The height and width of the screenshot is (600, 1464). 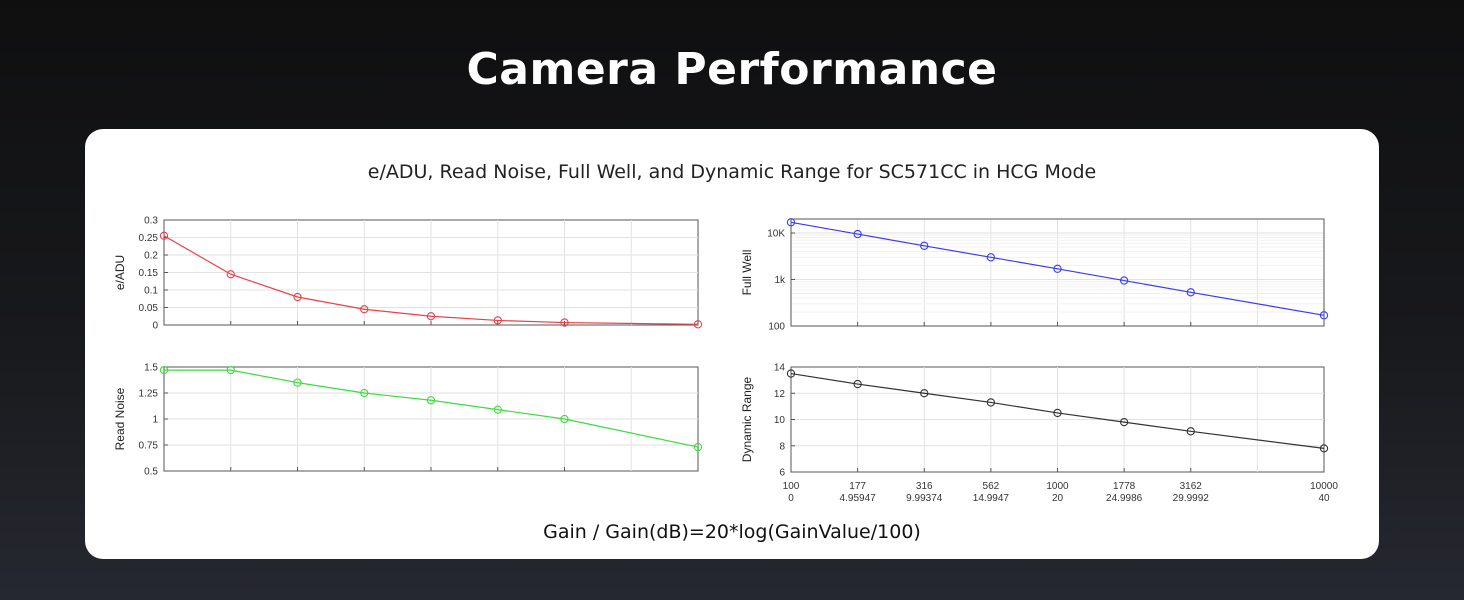 What do you see at coordinates (747, 273) in the screenshot?
I see `fullwell-ylabel: Full Well` at bounding box center [747, 273].